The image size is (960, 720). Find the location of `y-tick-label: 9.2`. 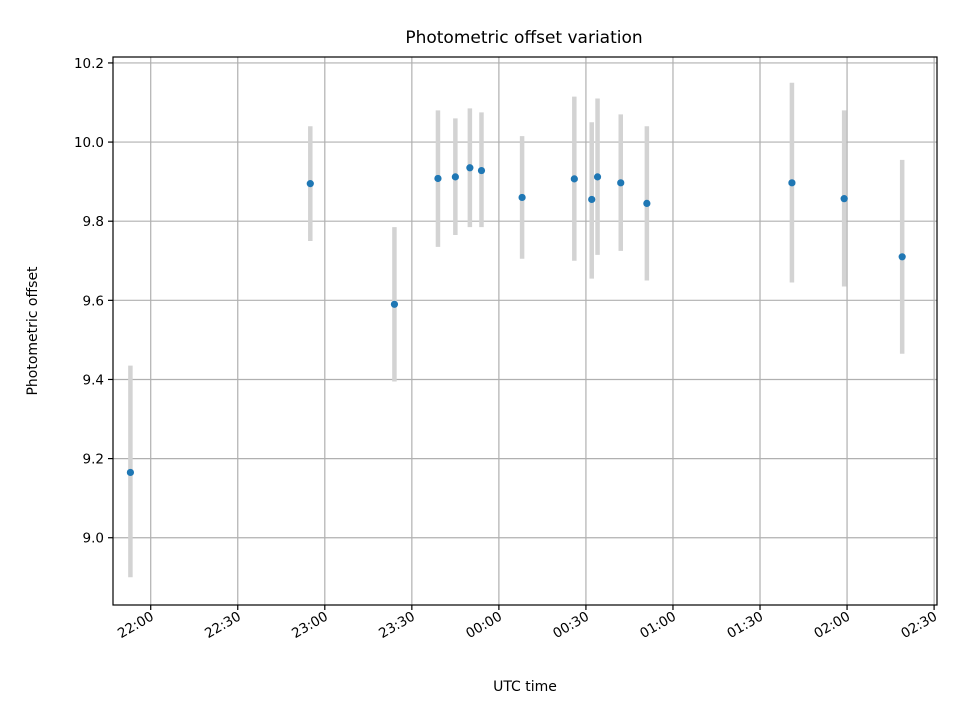

y-tick-label: 9.2 is located at coordinates (93, 460).